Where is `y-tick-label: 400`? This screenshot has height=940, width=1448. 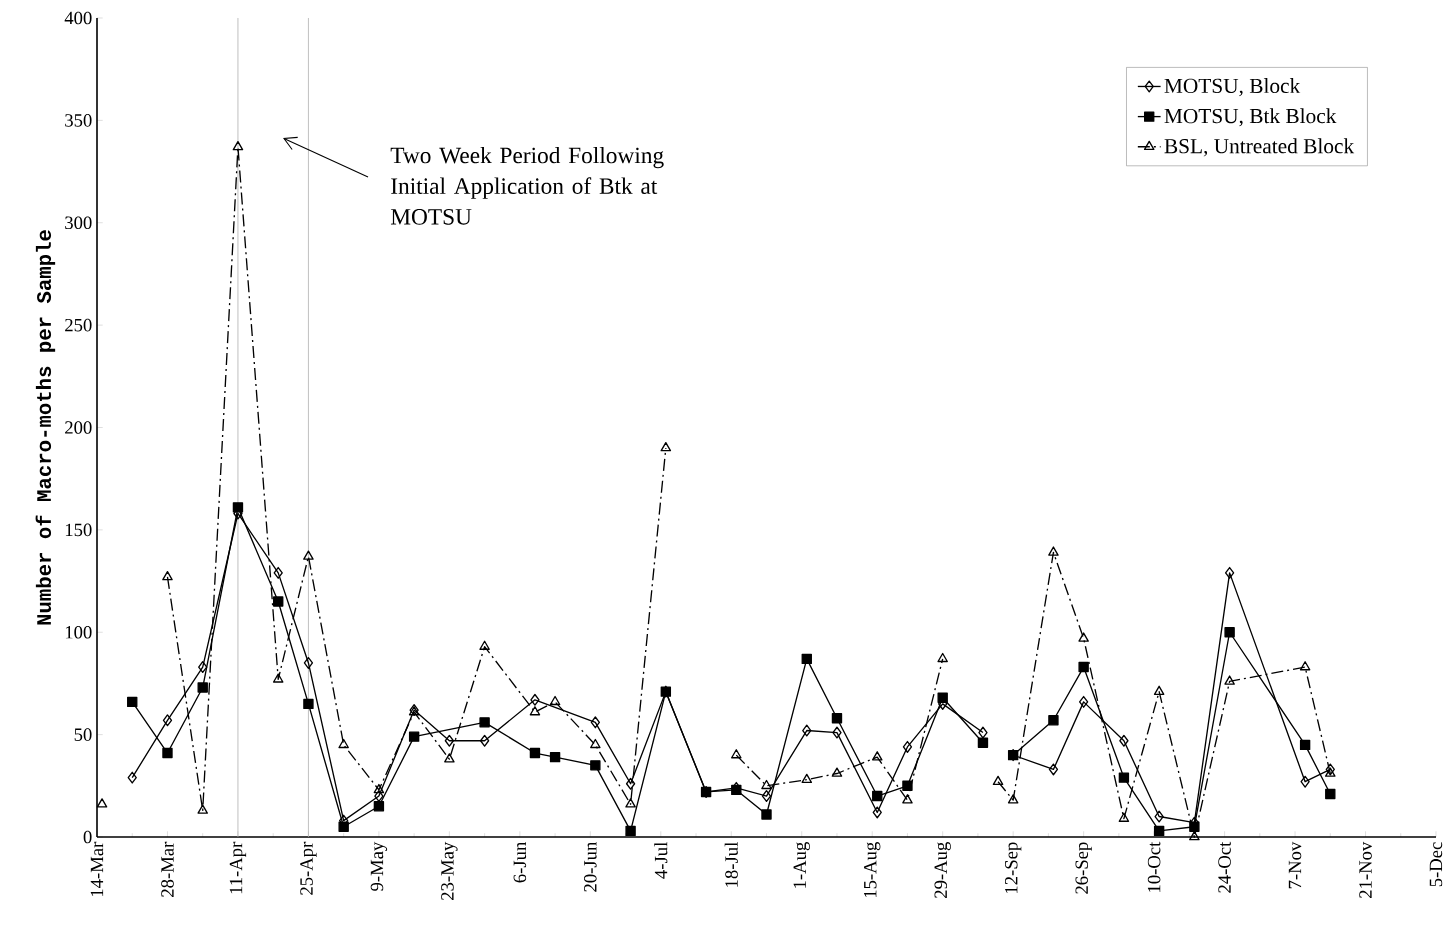
y-tick-label: 400 is located at coordinates (78, 18).